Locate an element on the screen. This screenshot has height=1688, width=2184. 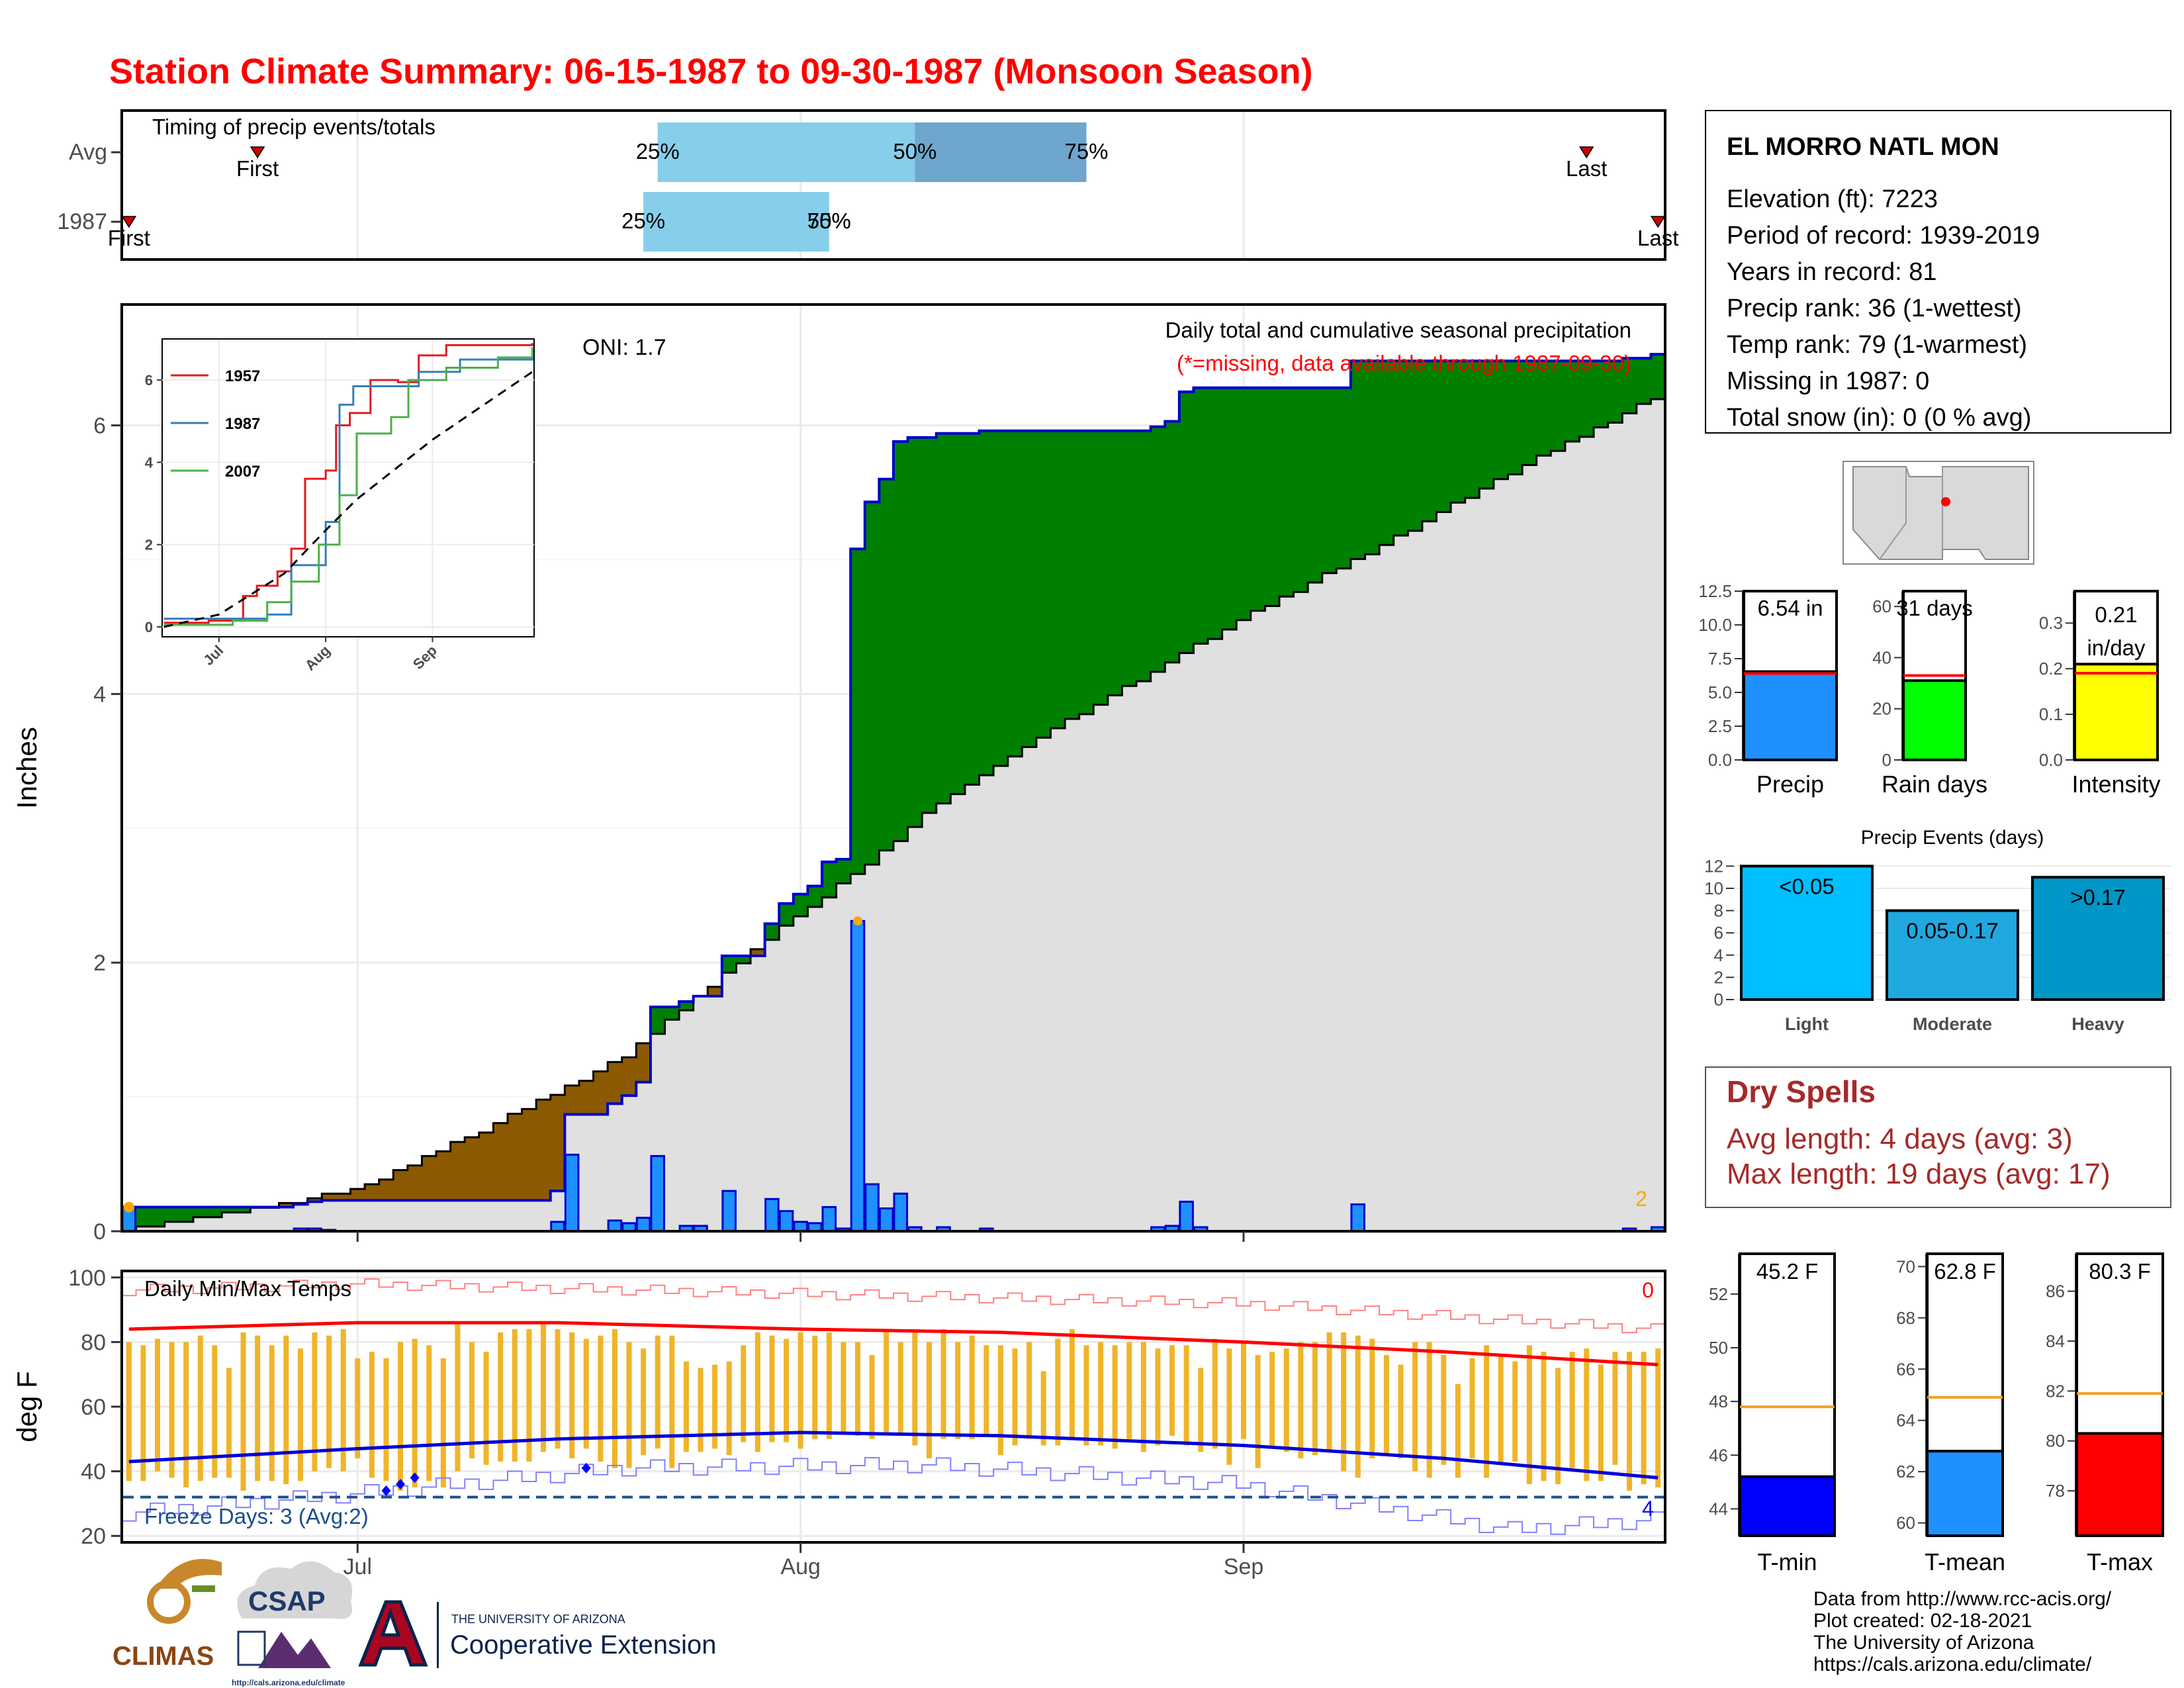
summary-y-tick-label: 0.0 is located at coordinates (2051, 760).